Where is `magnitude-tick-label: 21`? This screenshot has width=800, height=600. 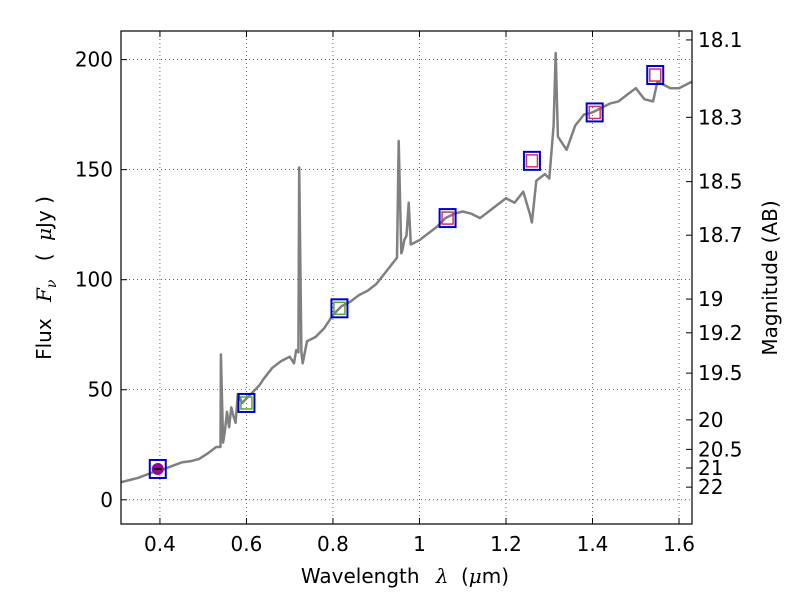 magnitude-tick-label: 21 is located at coordinates (710, 468).